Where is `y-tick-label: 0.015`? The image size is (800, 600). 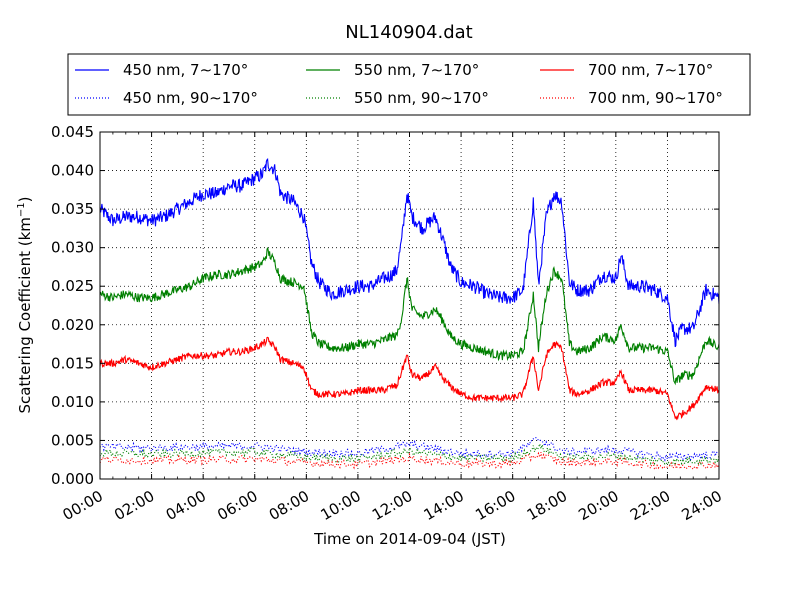 y-tick-label: 0.015 is located at coordinates (72, 363).